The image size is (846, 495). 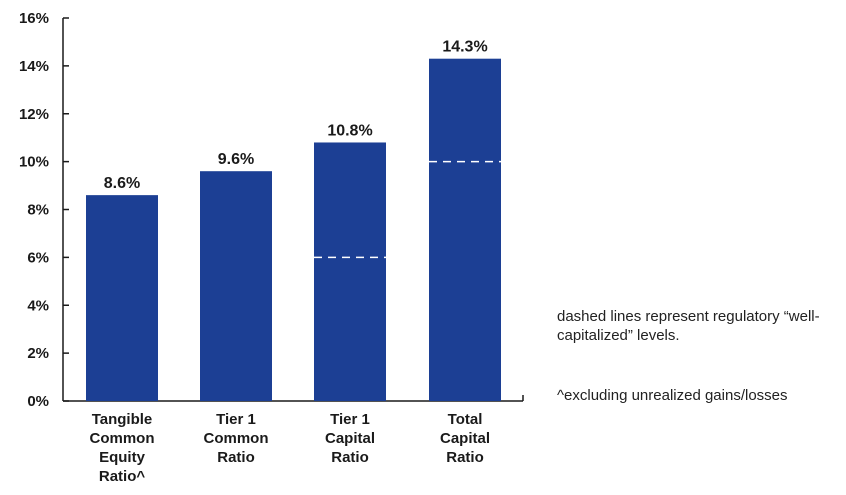 I want to click on y-tick-label: 16%, so click(x=34, y=18).